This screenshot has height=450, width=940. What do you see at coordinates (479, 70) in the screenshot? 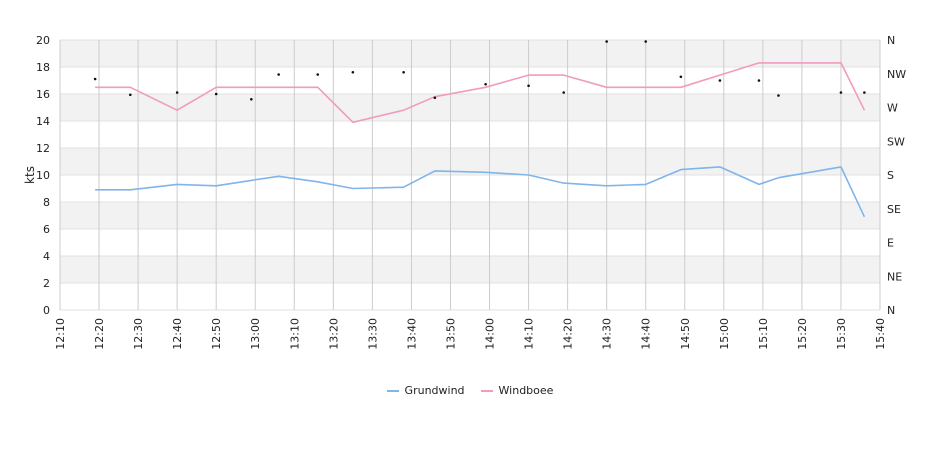
I see `direction-points` at bounding box center [479, 70].